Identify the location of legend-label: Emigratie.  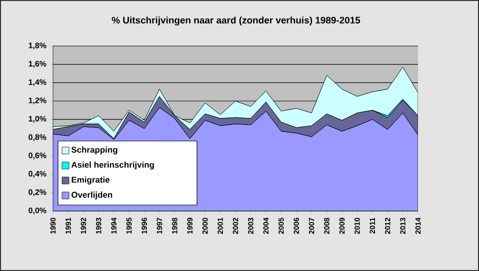
(91, 180).